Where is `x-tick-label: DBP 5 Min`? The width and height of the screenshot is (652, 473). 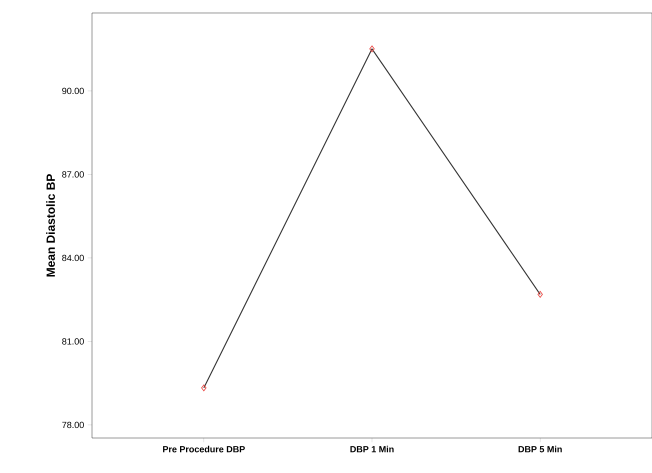
x-tick-label: DBP 5 Min is located at coordinates (540, 449).